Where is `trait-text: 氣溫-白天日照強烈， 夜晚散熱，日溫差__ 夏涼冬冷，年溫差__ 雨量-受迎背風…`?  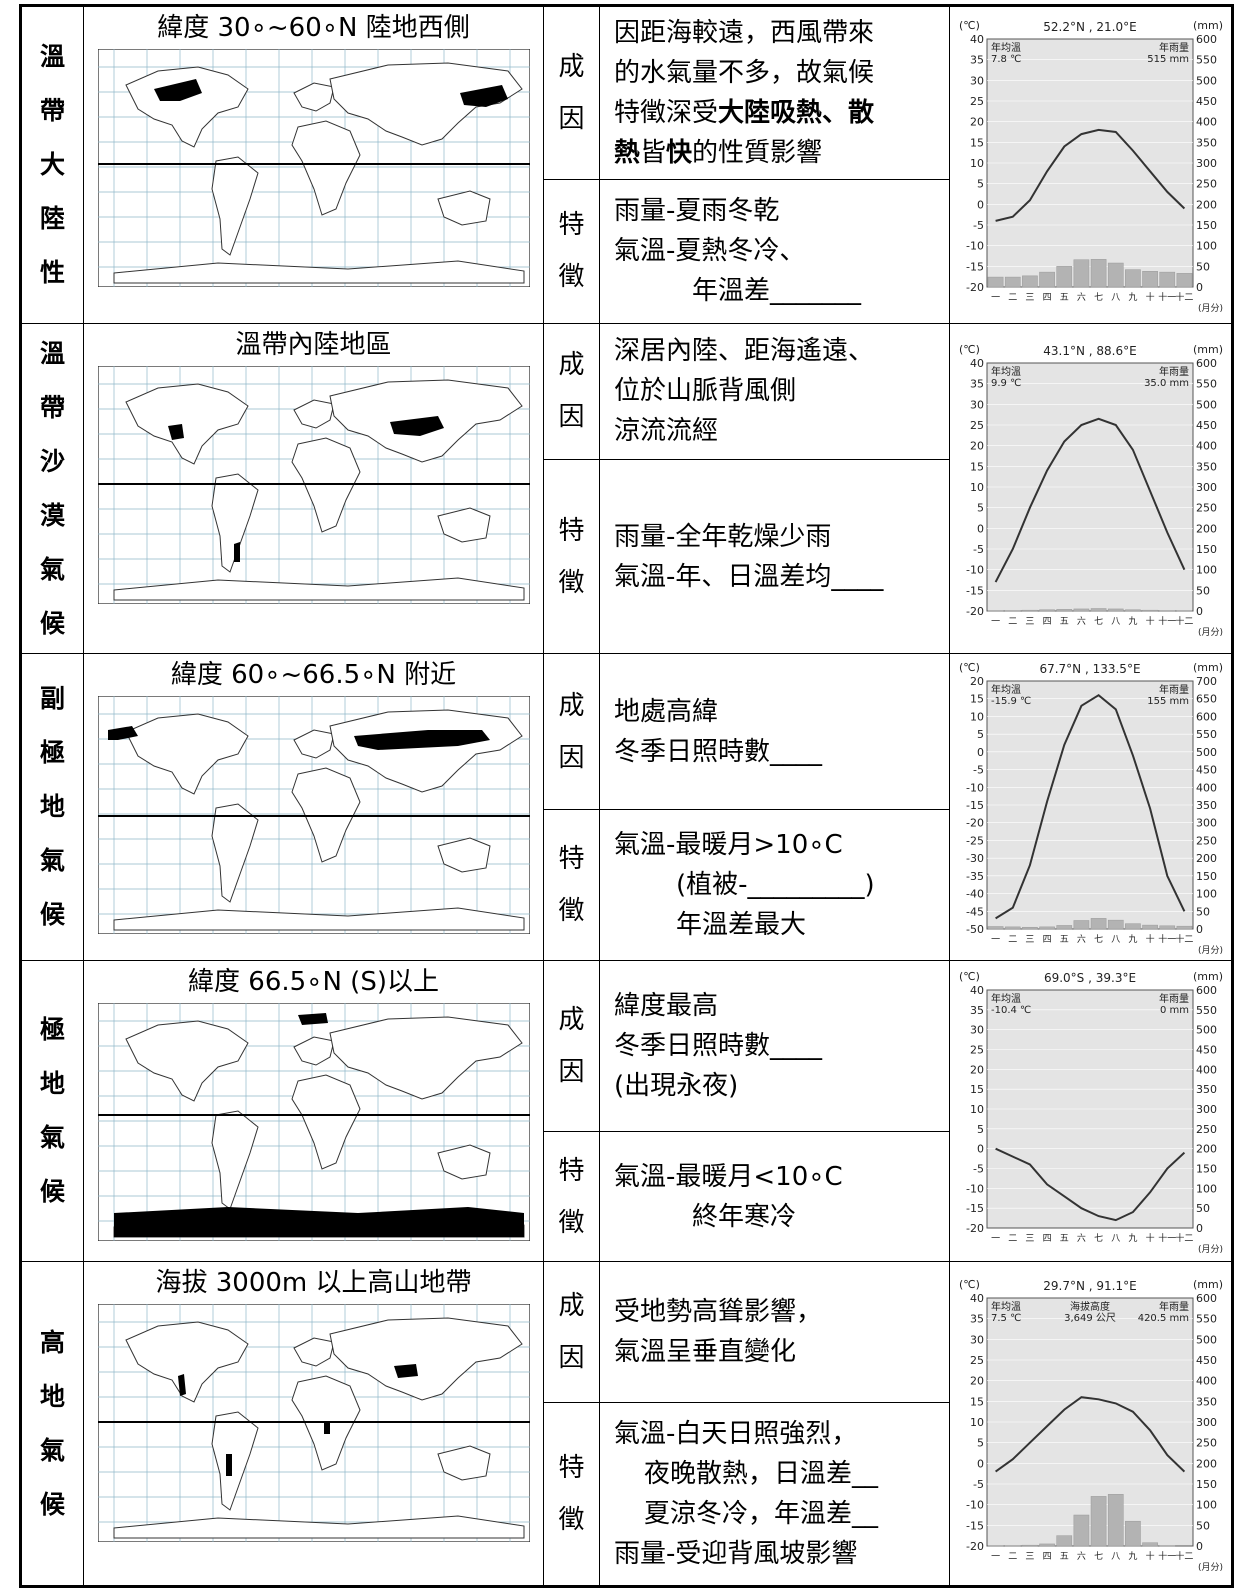 trait-text: 氣溫-白天日照強烈， 夜晚散熱，日溫差__ 夏涼冬冷，年溫差__ 雨量-受迎背風… is located at coordinates (774, 1494).